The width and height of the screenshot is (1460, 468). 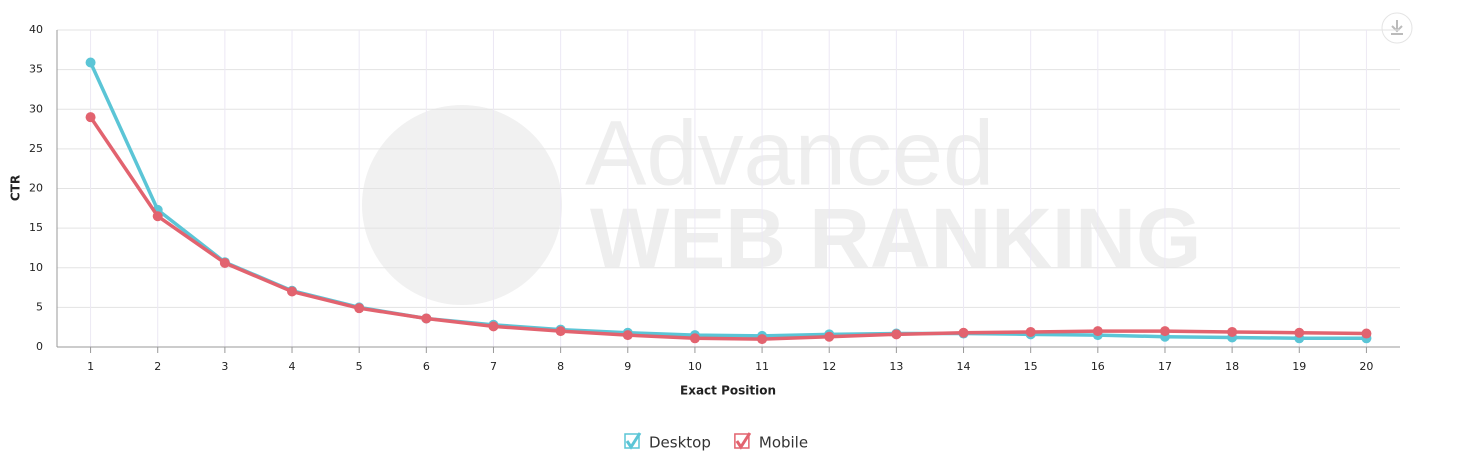 What do you see at coordinates (1232, 366) in the screenshot?
I see `x-tick-label: 18` at bounding box center [1232, 366].